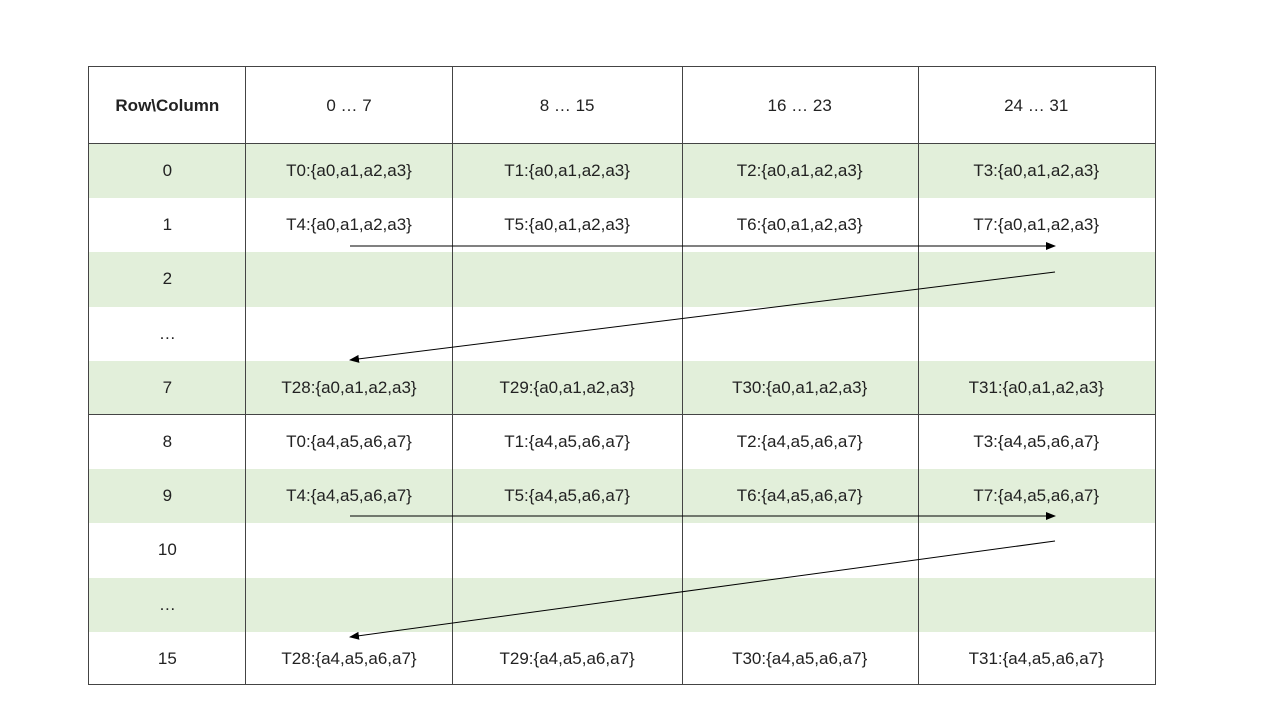 The height and width of the screenshot is (720, 1280). I want to click on table-cell: T1:{a0,a1,a2,a3}, so click(567, 171).